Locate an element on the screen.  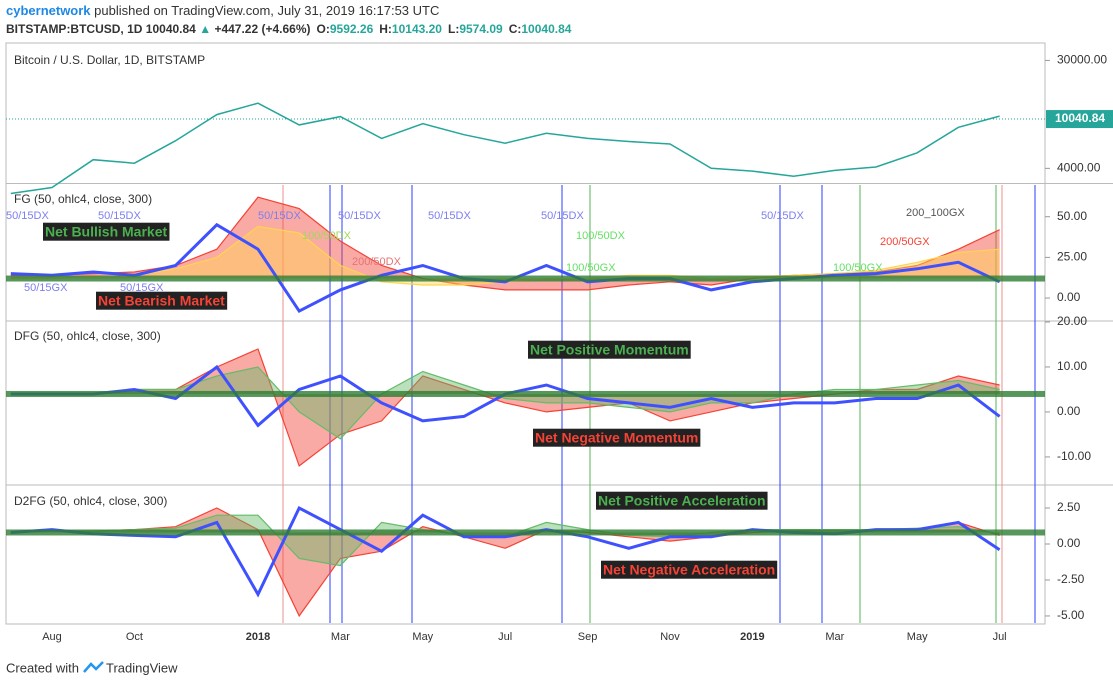
last-price-box is located at coordinates (1079, 119).